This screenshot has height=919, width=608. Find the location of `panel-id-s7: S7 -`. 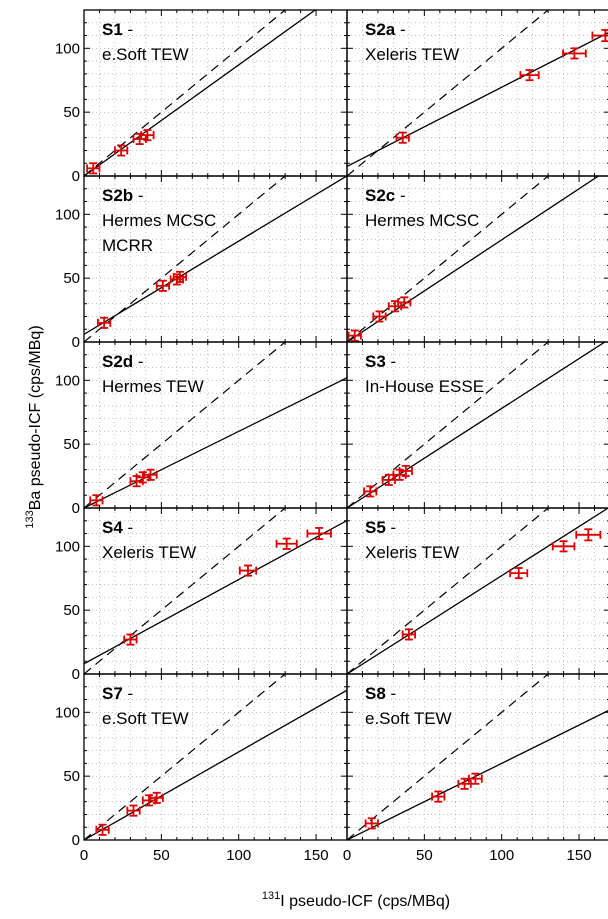

panel-id-s7: S7 - is located at coordinates (117, 693).